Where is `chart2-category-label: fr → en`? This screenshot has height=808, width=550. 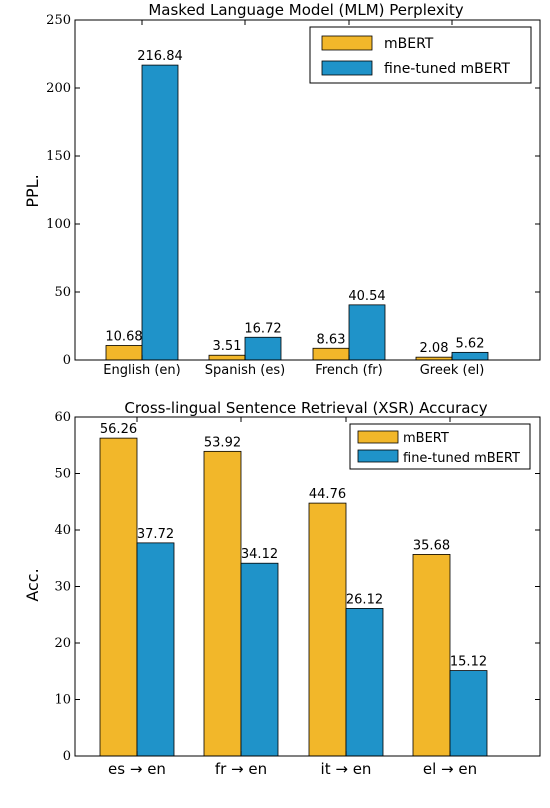 chart2-category-label: fr → en is located at coordinates (241, 769).